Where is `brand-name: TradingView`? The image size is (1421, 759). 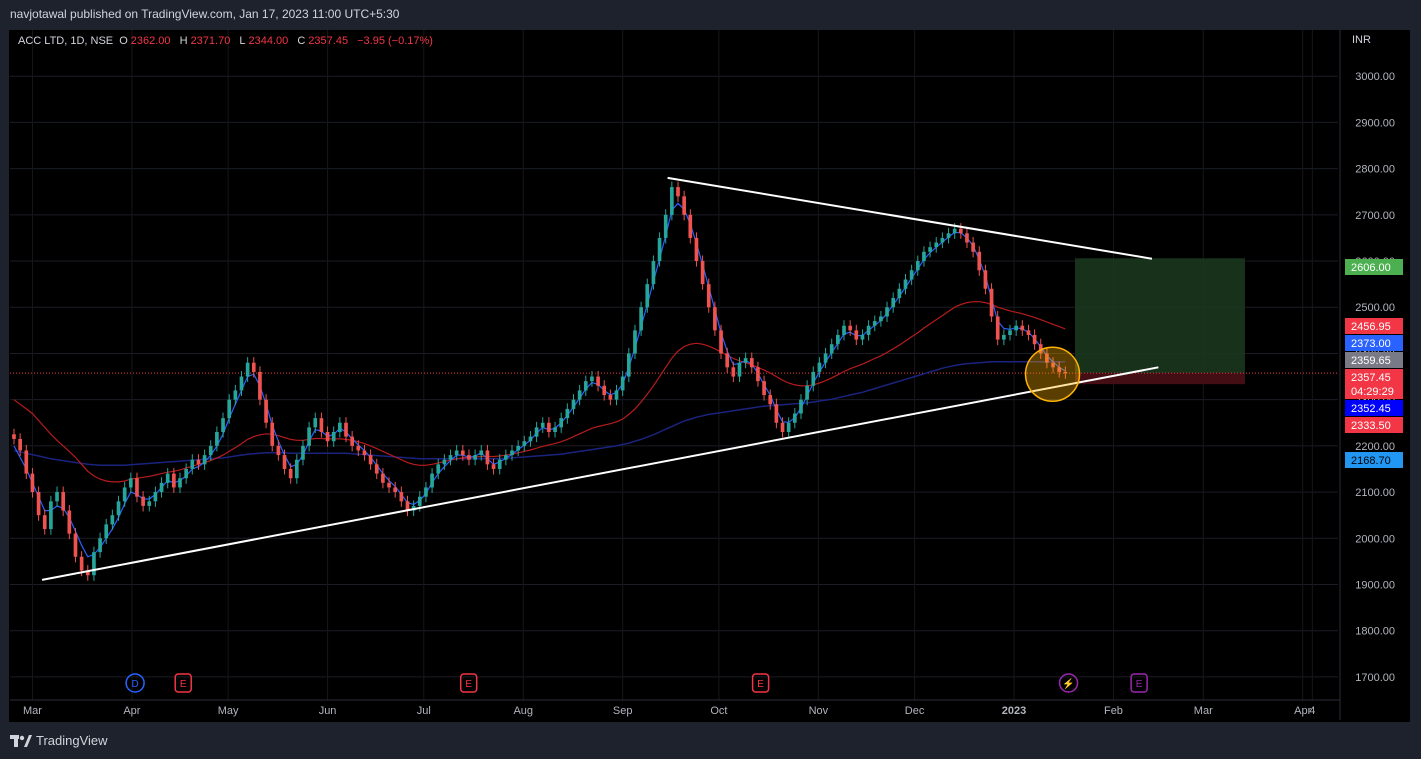 brand-name: TradingView is located at coordinates (72, 740).